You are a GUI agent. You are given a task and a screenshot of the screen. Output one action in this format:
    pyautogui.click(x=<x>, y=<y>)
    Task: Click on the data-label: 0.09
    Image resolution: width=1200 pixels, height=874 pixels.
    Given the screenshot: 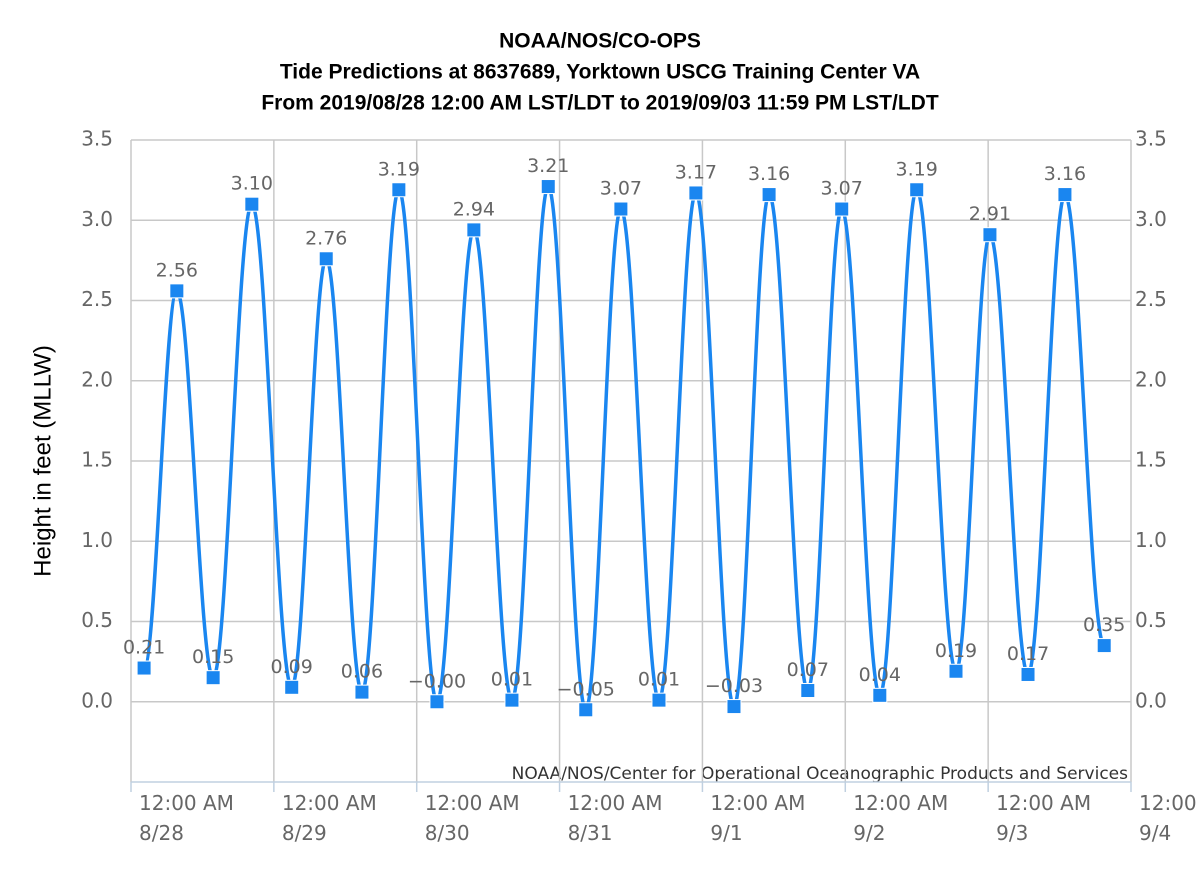 What is the action you would take?
    pyautogui.click(x=292, y=667)
    